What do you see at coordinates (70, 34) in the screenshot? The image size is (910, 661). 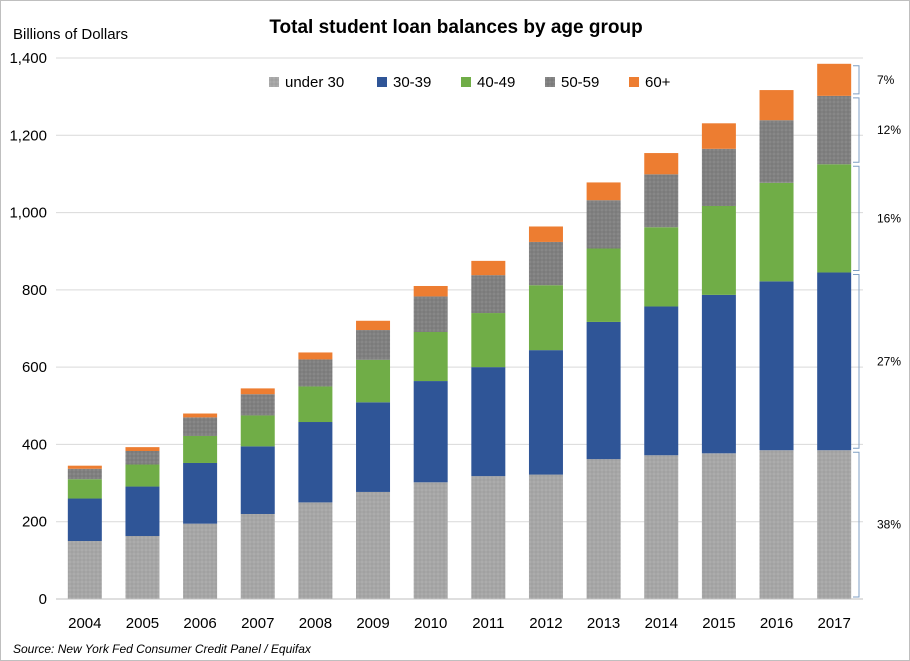 I see `y-axis-title: Billions of Dollars` at bounding box center [70, 34].